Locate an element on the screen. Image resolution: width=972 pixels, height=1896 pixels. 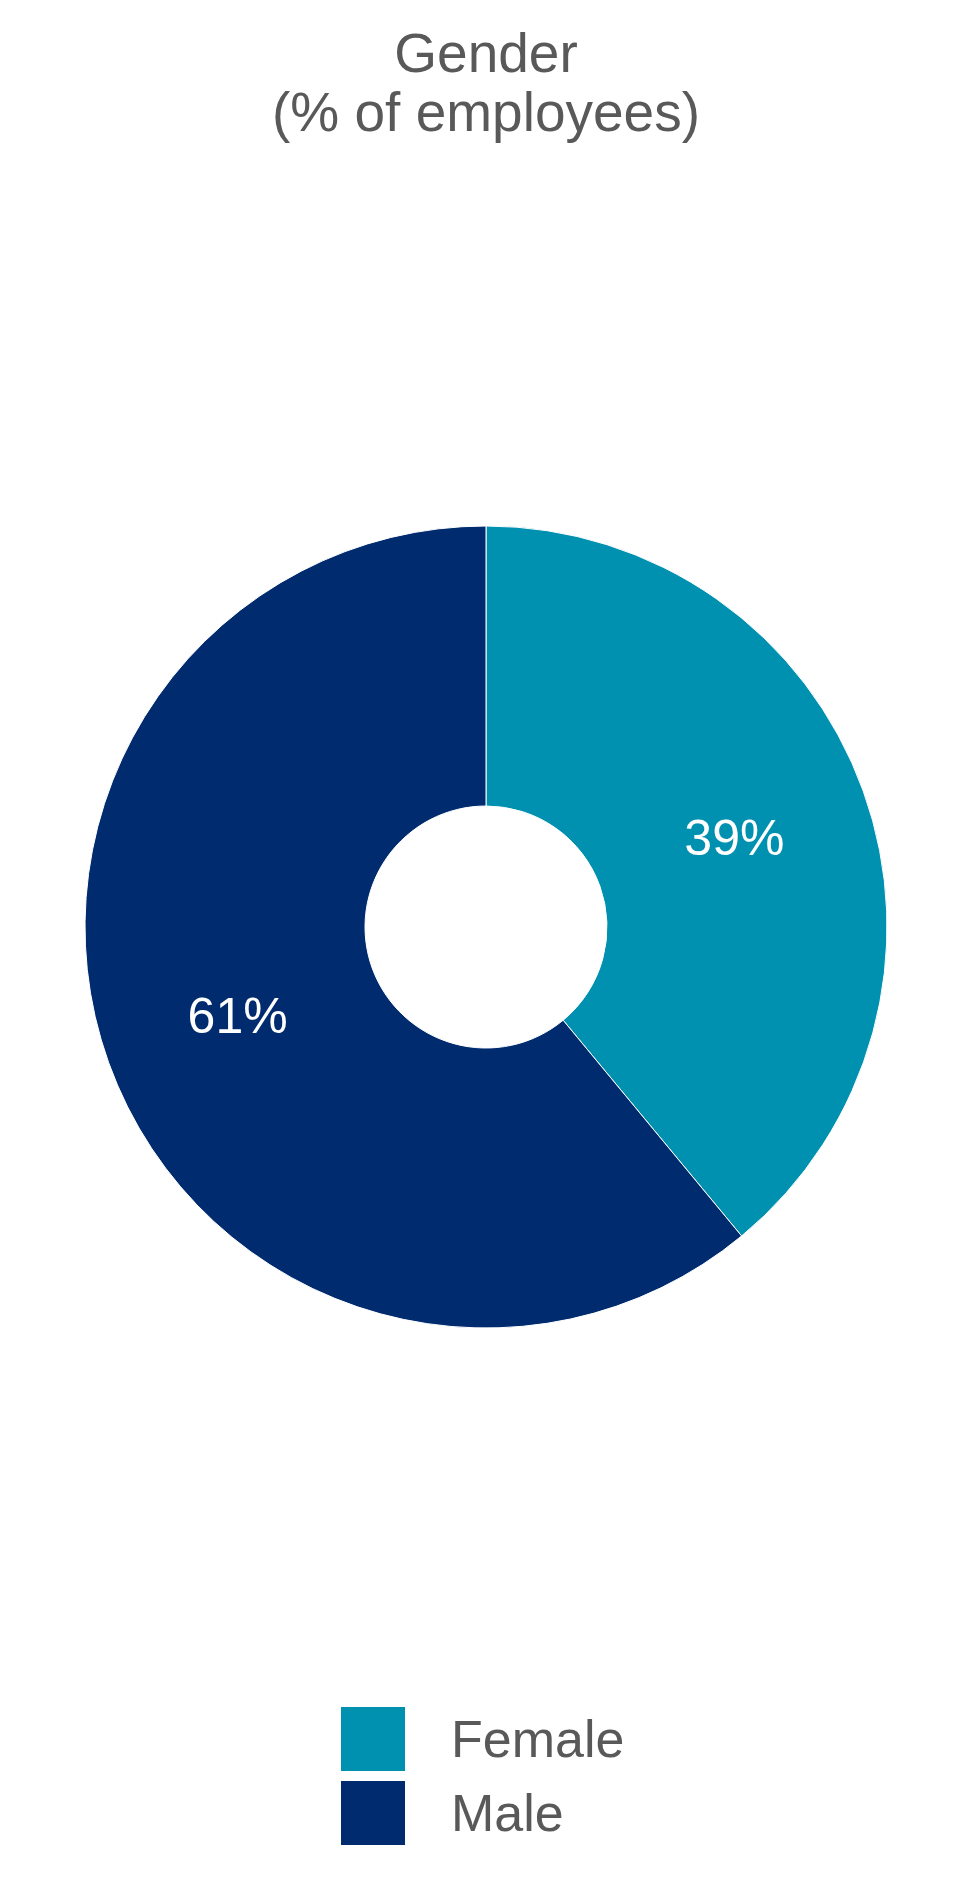
data-label: 39% is located at coordinates (734, 837).